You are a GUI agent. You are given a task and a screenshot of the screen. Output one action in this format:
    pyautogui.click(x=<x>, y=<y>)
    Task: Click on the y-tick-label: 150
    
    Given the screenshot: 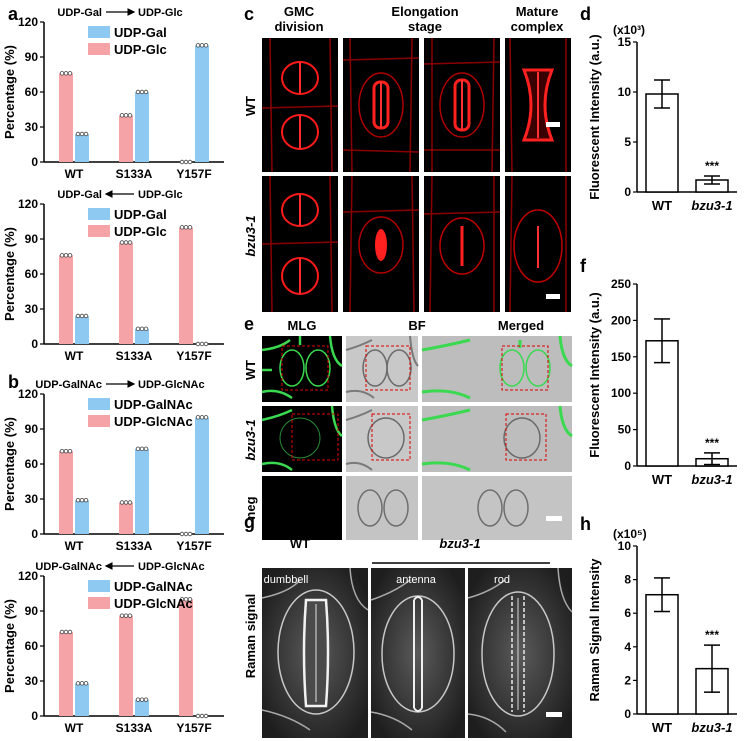 What is the action you would take?
    pyautogui.click(x=621, y=357)
    